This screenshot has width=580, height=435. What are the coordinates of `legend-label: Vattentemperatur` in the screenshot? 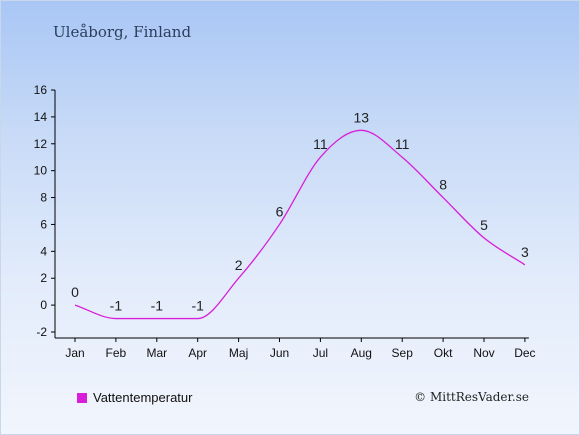 It's located at (143, 397).